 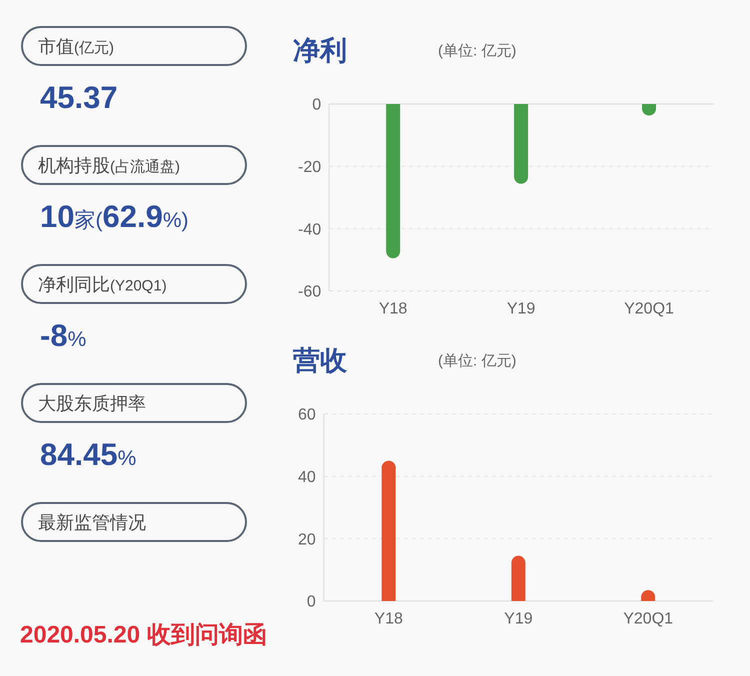 What do you see at coordinates (92, 403) in the screenshot?
I see `category-label: 大股东质押率` at bounding box center [92, 403].